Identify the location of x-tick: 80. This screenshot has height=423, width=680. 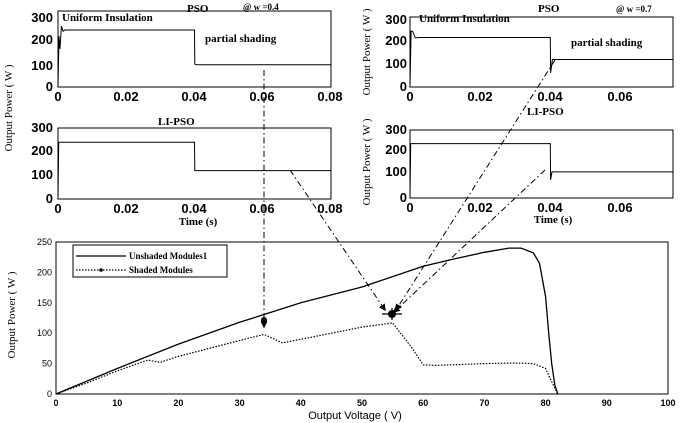
(546, 403).